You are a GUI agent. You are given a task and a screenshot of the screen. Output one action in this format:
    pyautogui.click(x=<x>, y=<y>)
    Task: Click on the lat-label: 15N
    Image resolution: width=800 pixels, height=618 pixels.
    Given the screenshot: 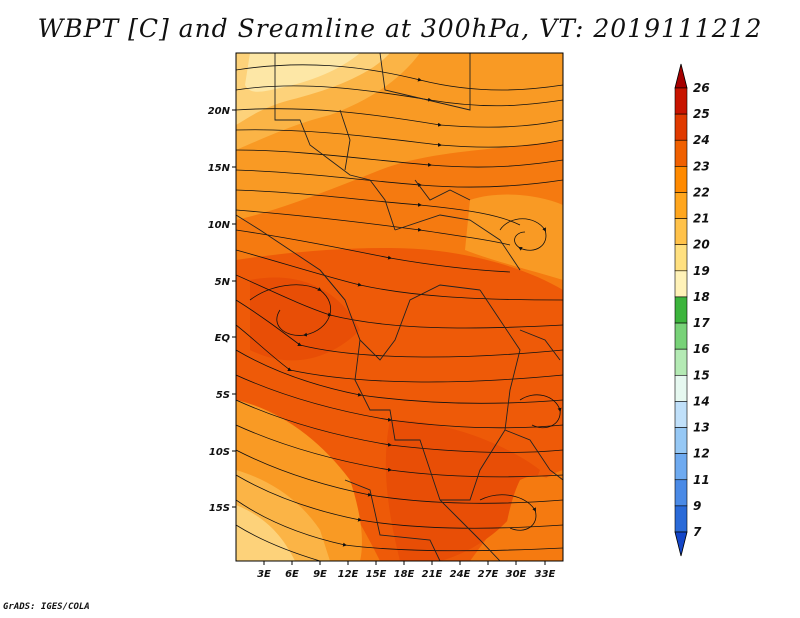 What is the action you would take?
    pyautogui.click(x=219, y=168)
    